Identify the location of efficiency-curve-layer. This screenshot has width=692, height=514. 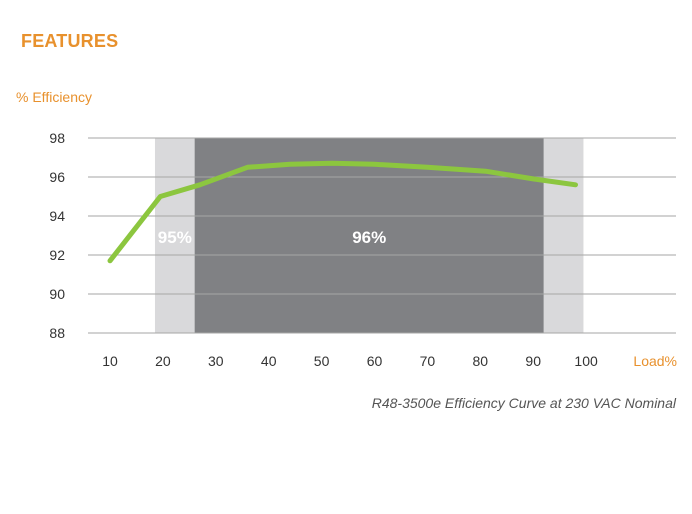
(342, 212).